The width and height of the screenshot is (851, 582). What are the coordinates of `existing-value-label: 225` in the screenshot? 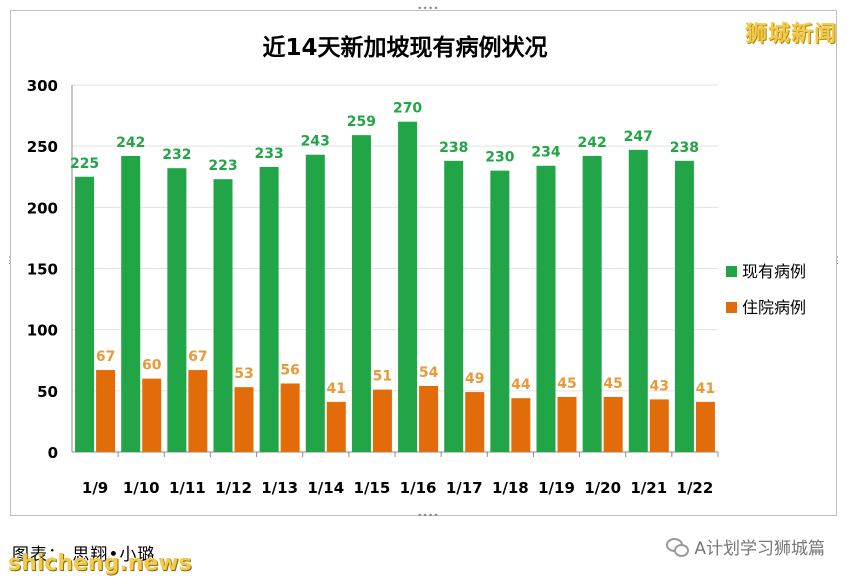 It's located at (84, 164).